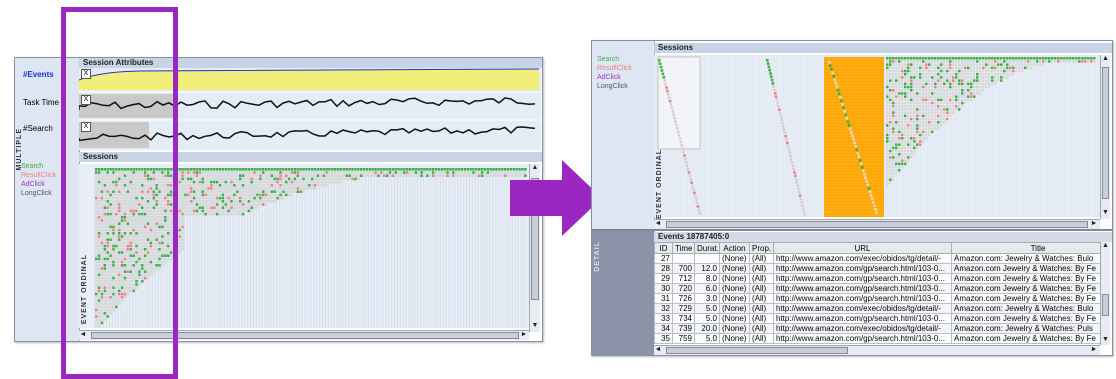 The width and height of the screenshot is (1116, 379). What do you see at coordinates (707, 278) in the screenshot?
I see `table-cell: 8.0` at bounding box center [707, 278].